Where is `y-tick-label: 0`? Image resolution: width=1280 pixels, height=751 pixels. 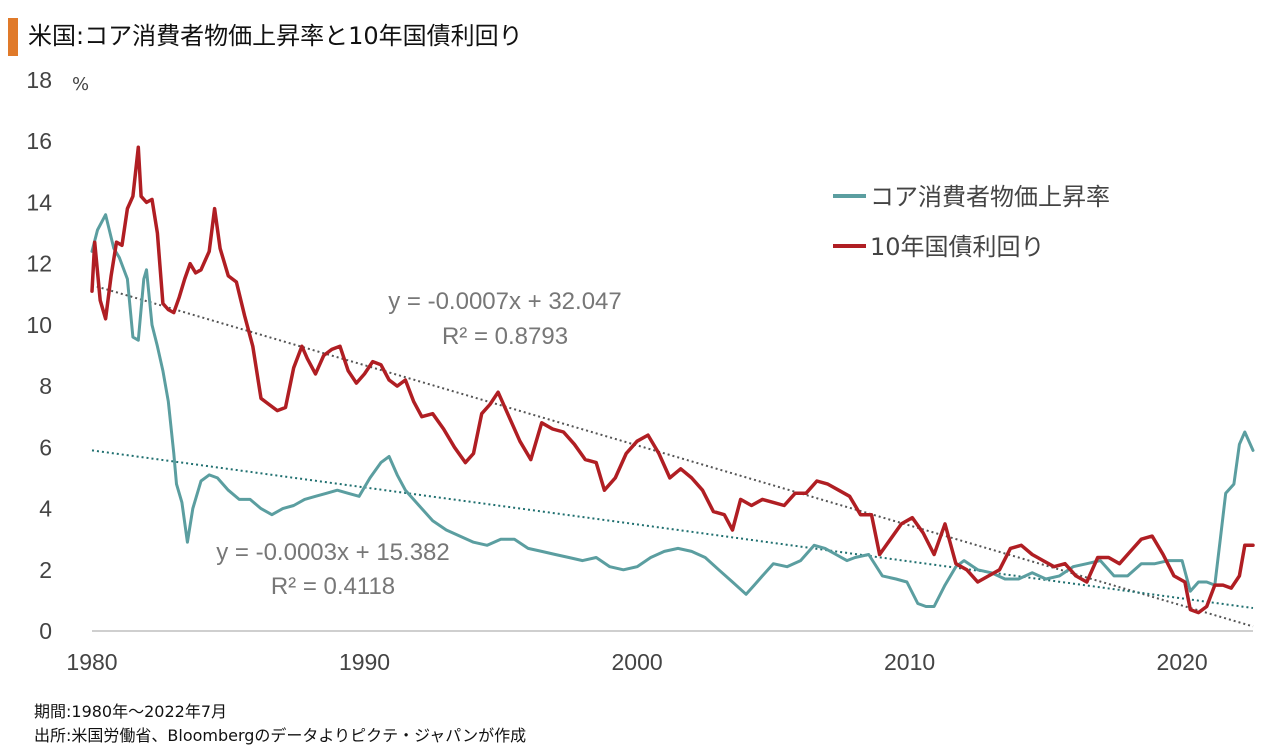
y-tick-label: 0 is located at coordinates (45, 631).